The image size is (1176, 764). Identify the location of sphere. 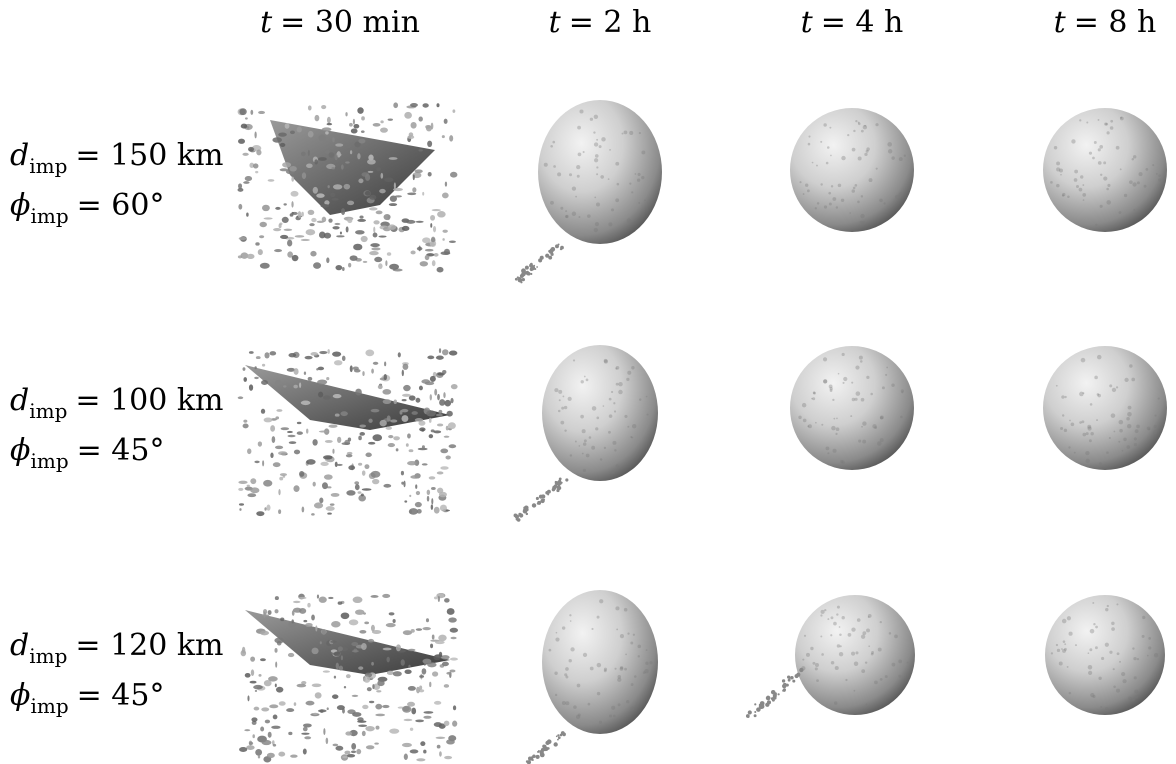
(852, 170).